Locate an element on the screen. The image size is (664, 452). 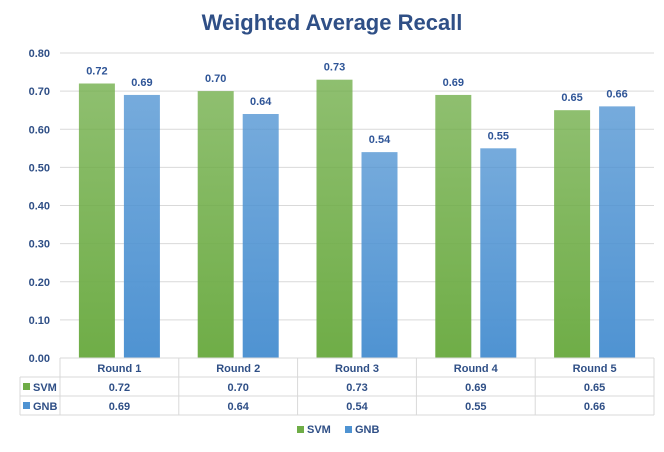
x-category-label: Round 5 is located at coordinates (595, 369).